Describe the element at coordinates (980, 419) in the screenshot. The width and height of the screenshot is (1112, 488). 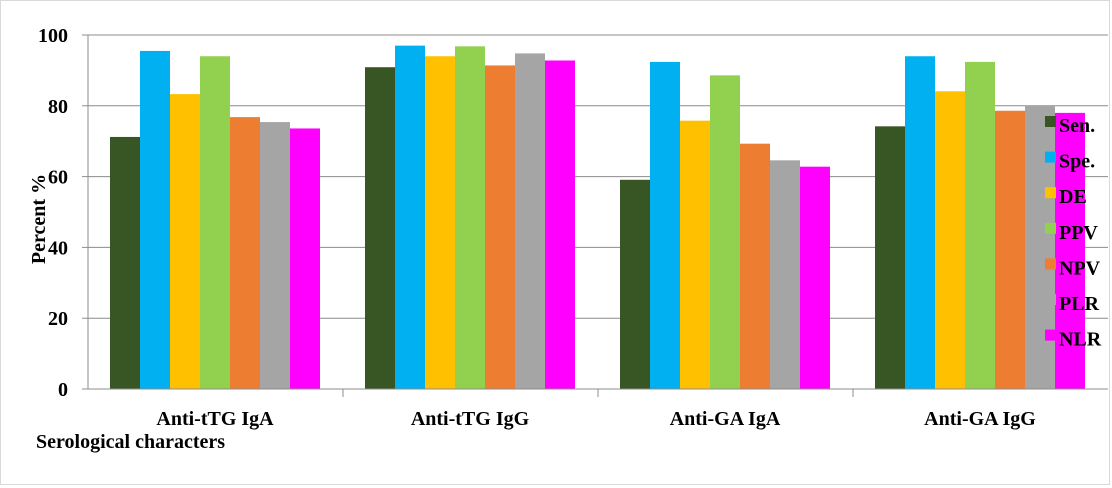
I see `x-category-label: Anti-GA IgG` at that location.